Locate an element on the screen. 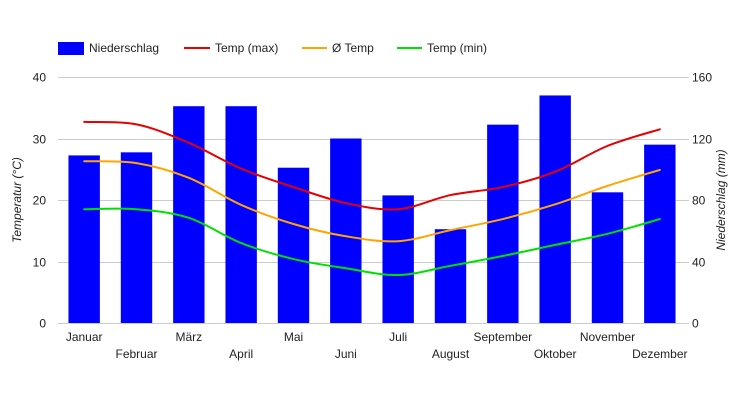 This screenshot has width=731, height=400. right-tick-label: 160 is located at coordinates (702, 78).